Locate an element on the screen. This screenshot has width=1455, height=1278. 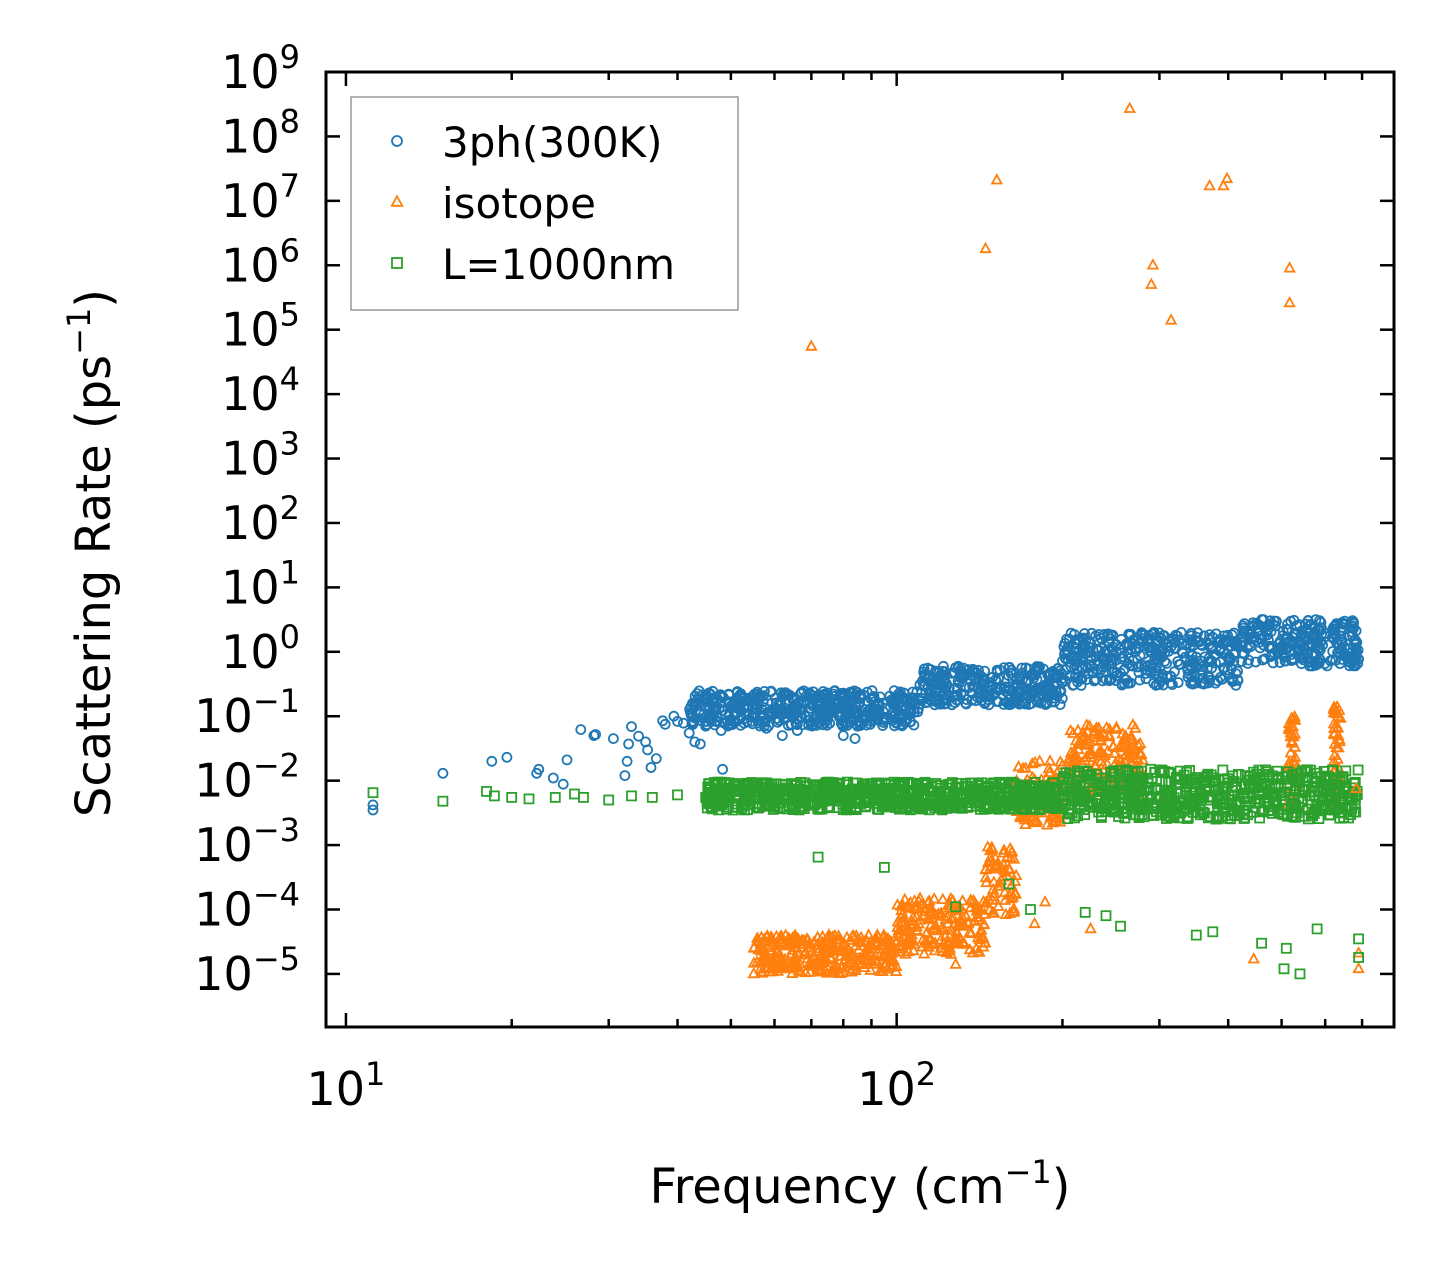
y-tick-label: 10⁻¹ is located at coordinates (247, 712).